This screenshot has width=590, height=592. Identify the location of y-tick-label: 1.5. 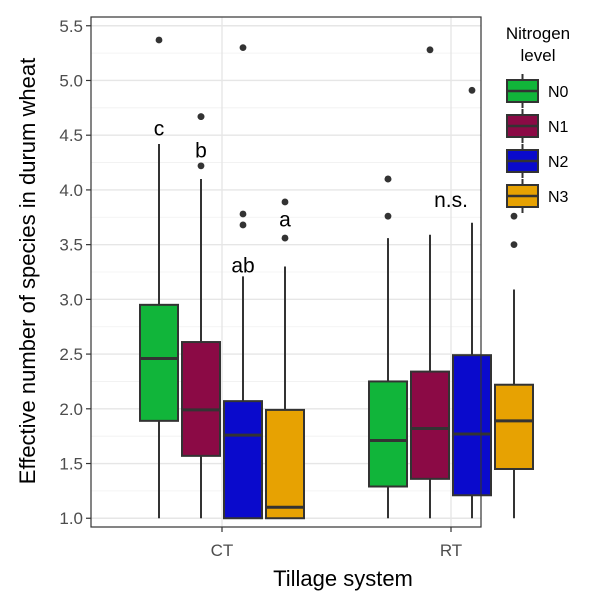
(71, 464).